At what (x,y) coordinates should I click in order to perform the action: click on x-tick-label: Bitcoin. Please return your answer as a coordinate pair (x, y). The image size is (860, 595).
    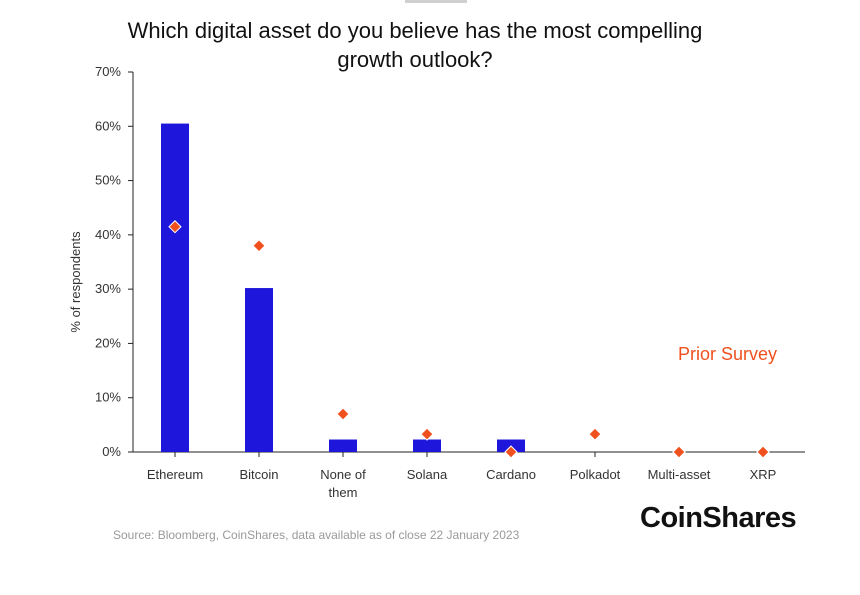
    Looking at the image, I should click on (258, 474).